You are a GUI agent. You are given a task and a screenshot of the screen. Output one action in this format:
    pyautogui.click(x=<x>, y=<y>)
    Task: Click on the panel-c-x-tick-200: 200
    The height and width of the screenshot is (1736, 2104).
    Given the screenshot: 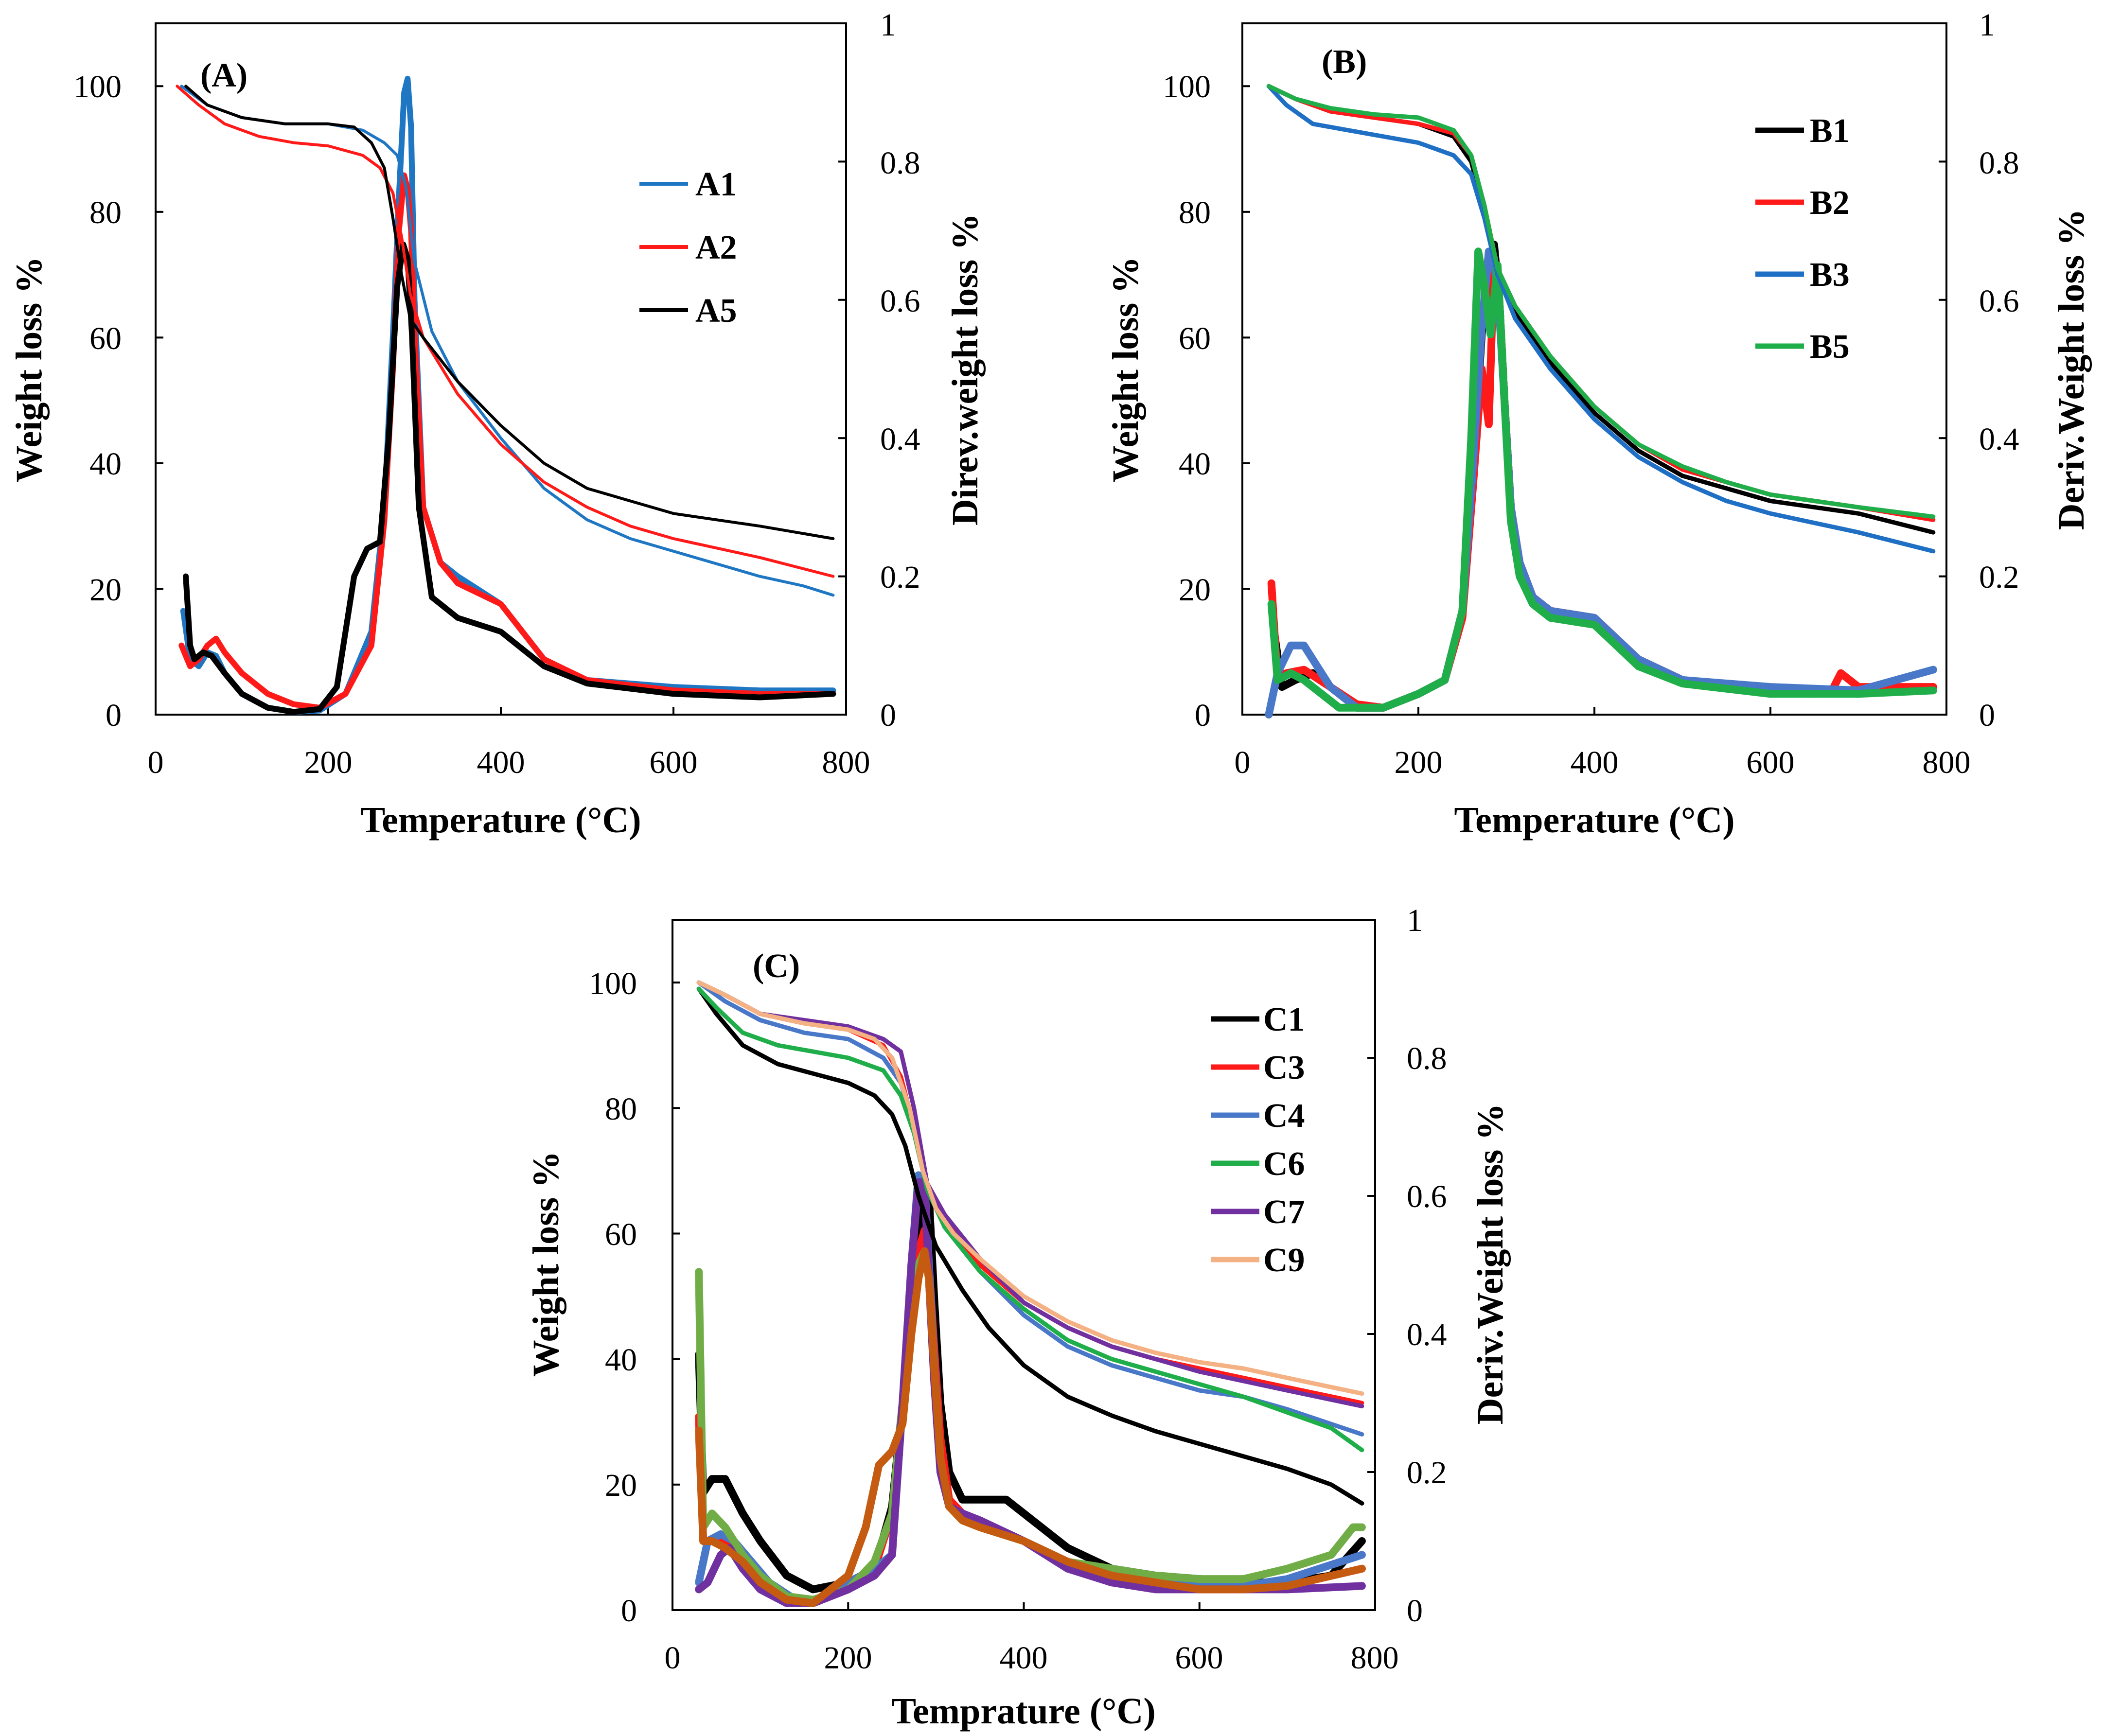 What is the action you would take?
    pyautogui.click(x=848, y=1658)
    